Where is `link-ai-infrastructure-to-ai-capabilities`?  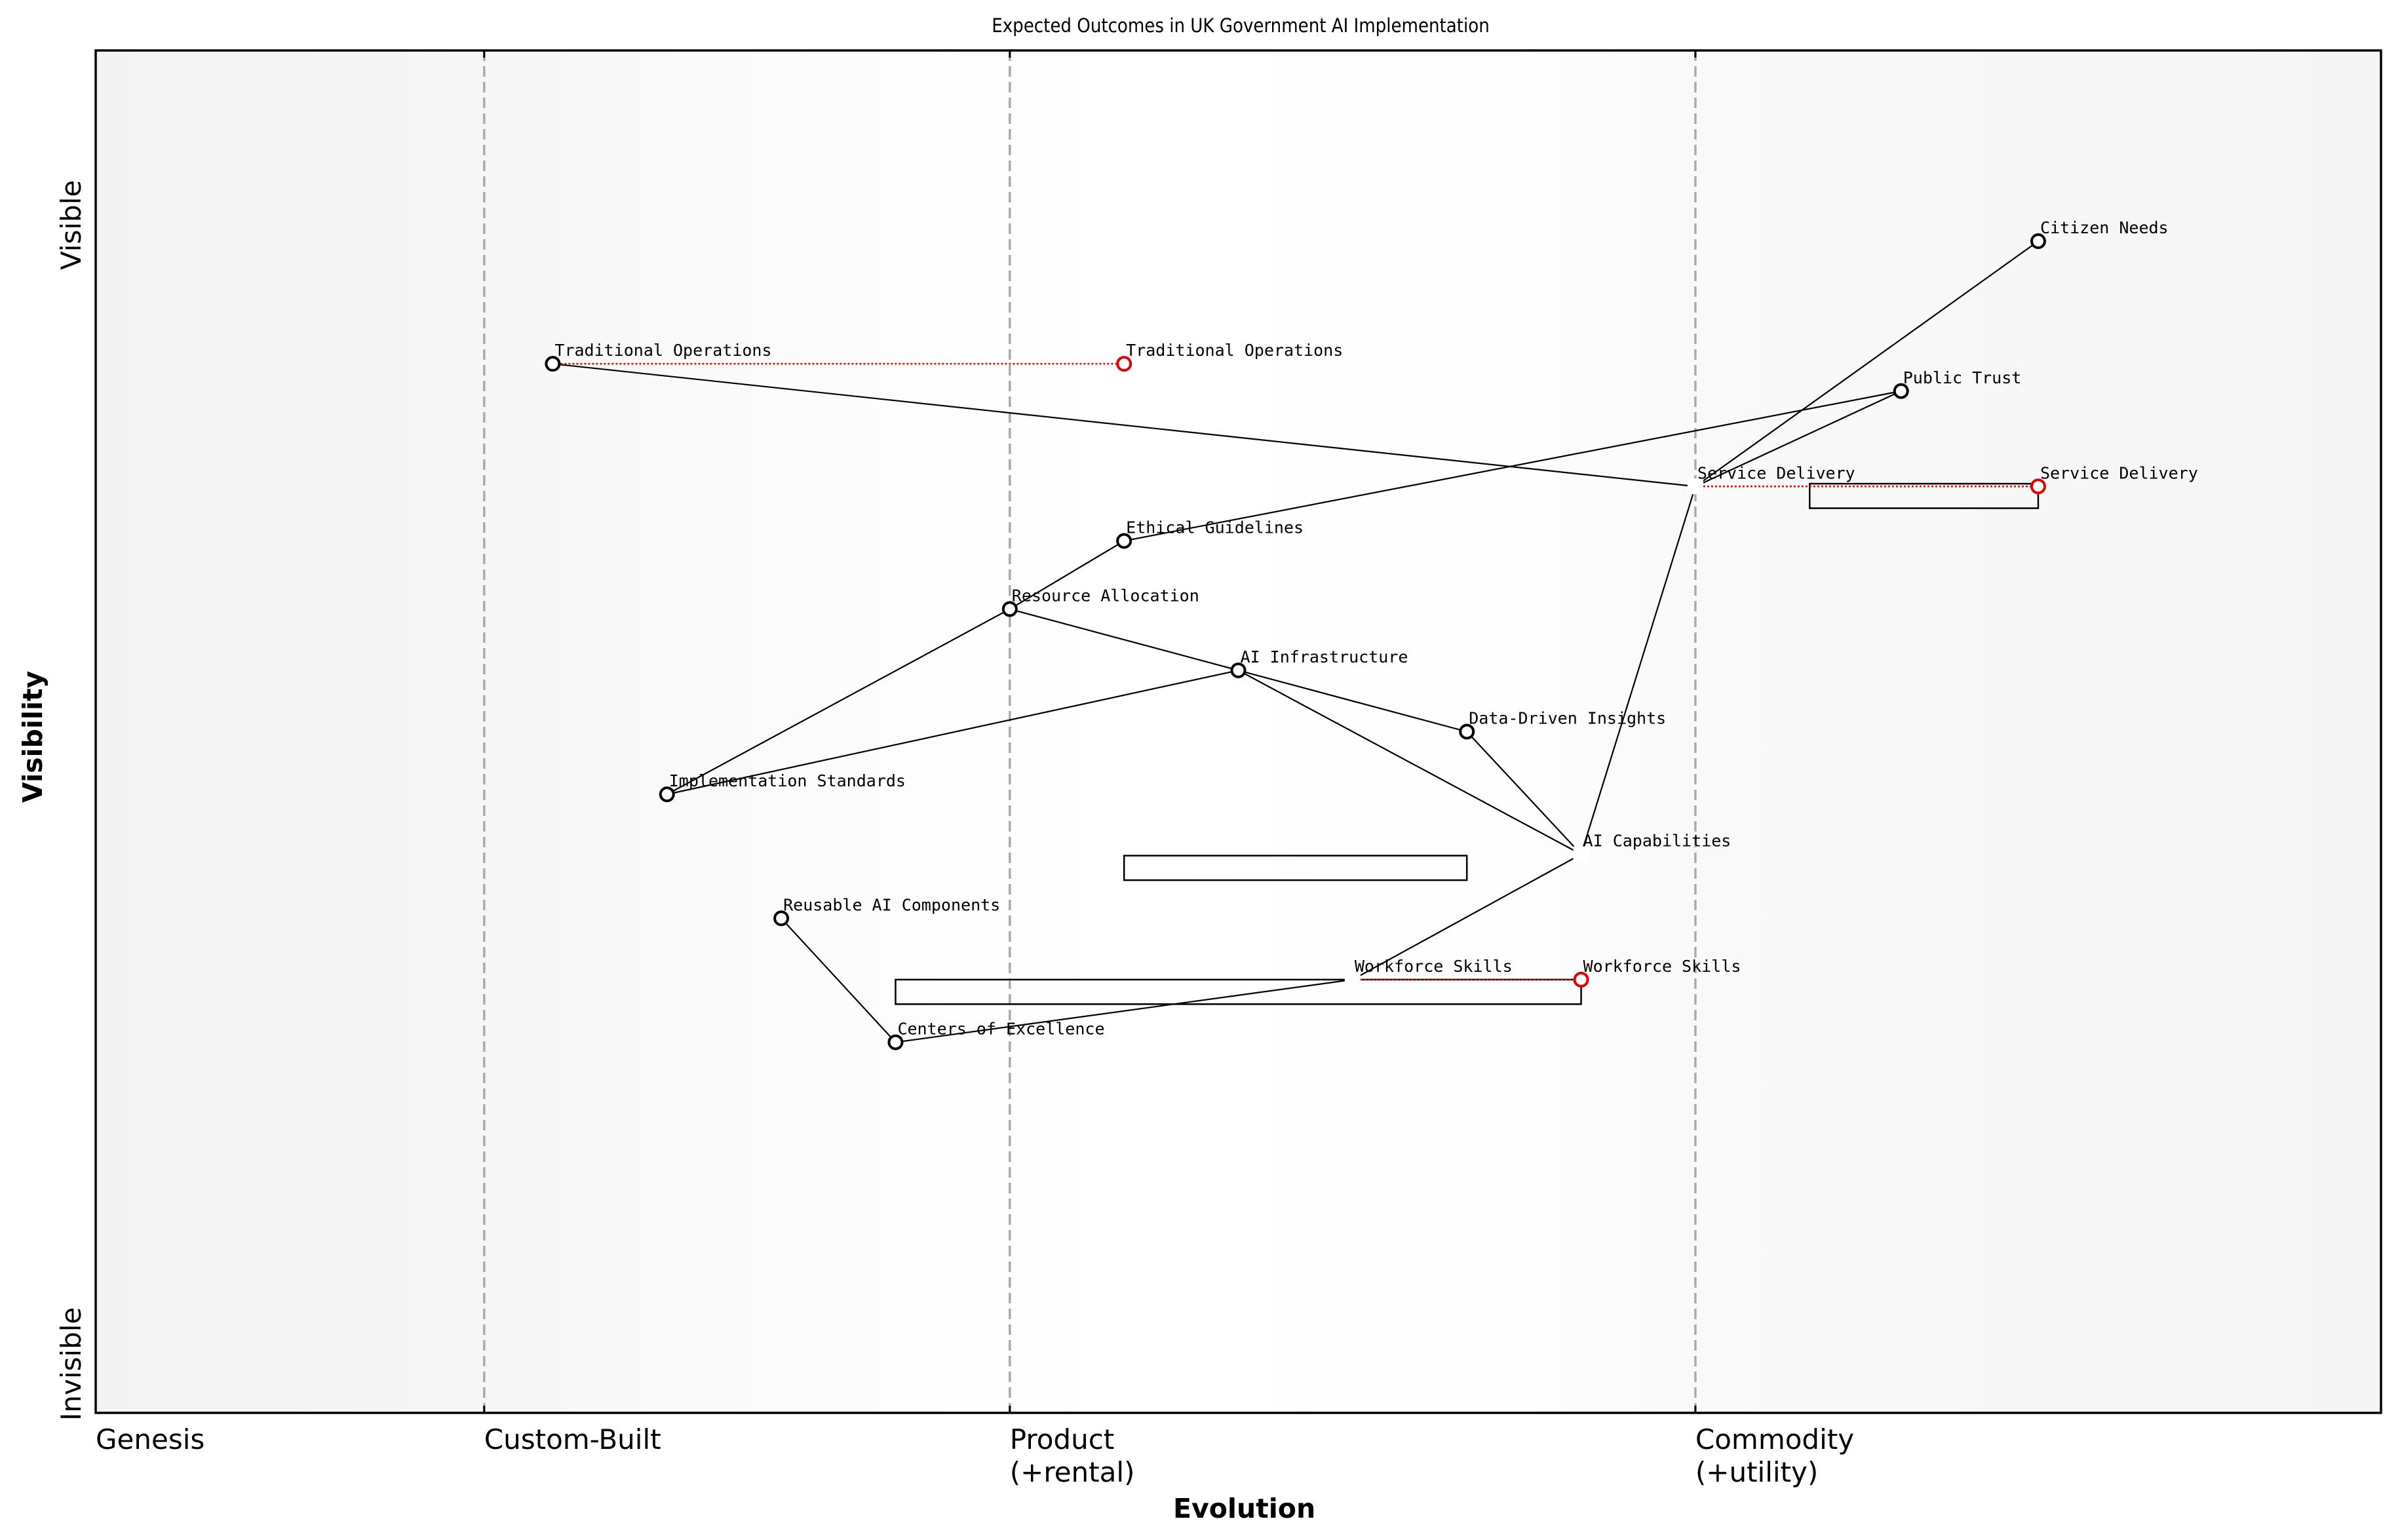 link-ai-infrastructure-to-ai-capabilities is located at coordinates (1409, 762).